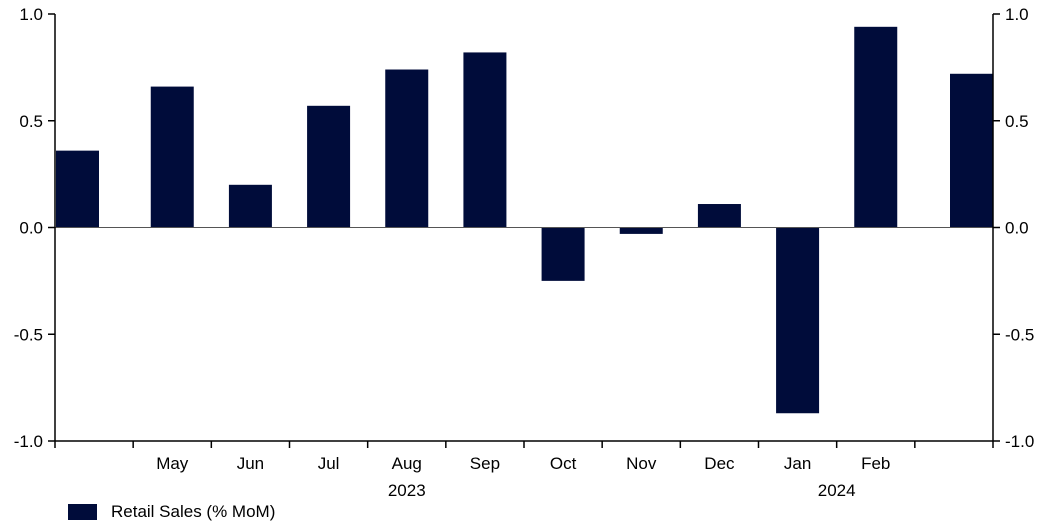  What do you see at coordinates (1017, 121) in the screenshot?
I see `y-tick-label-right: 0.5` at bounding box center [1017, 121].